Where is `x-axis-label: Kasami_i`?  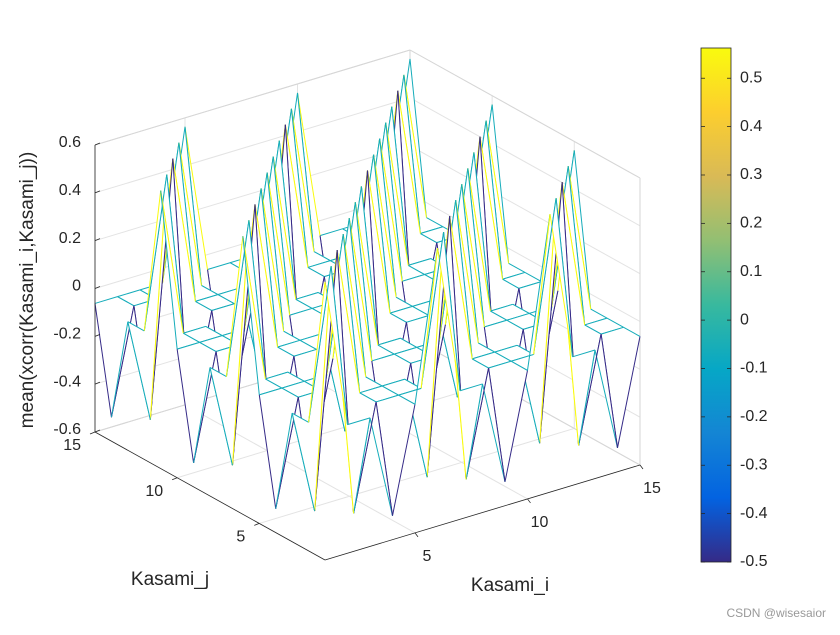 x-axis-label: Kasami_i is located at coordinates (510, 585).